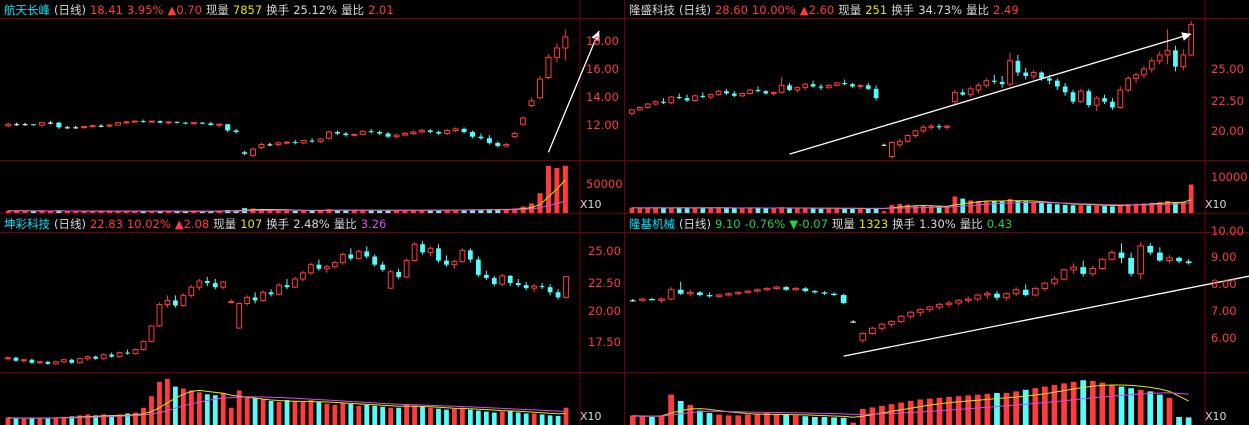 The width and height of the screenshot is (1249, 425). I want to click on period-label: (日线), so click(695, 224).